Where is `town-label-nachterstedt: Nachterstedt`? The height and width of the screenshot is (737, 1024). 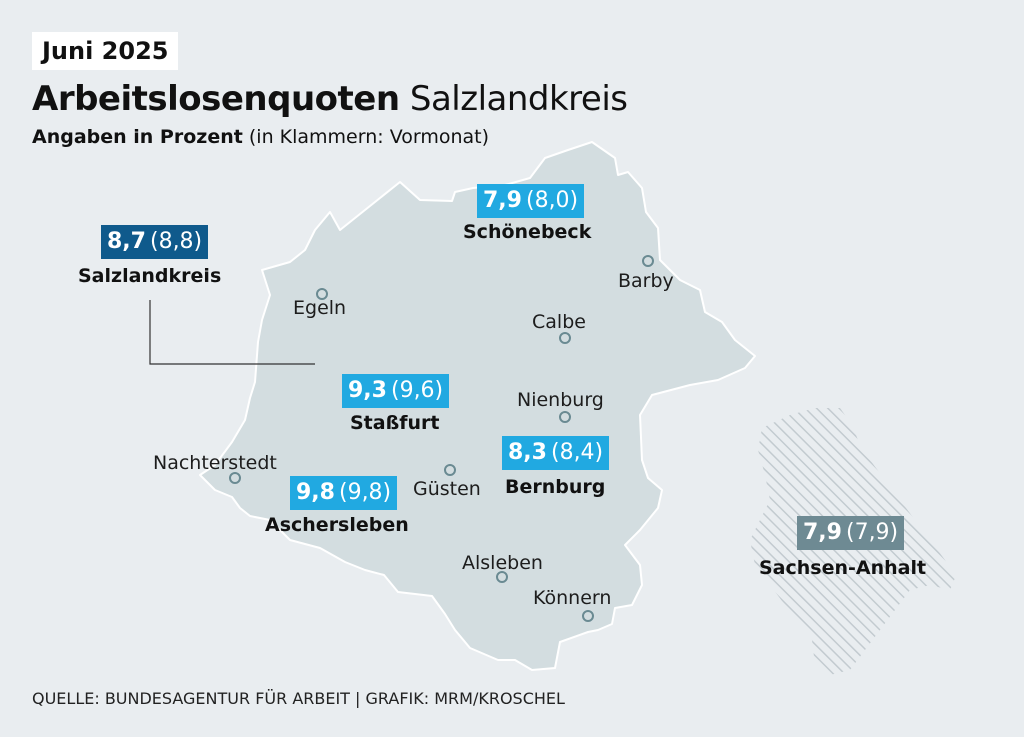
town-label-nachterstedt: Nachterstedt is located at coordinates (215, 463).